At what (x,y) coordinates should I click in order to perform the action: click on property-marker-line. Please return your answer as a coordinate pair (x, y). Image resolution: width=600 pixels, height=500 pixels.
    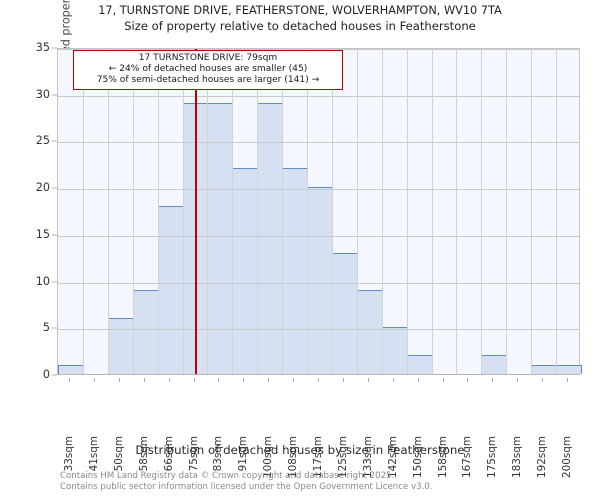
    Looking at the image, I should click on (196, 211).